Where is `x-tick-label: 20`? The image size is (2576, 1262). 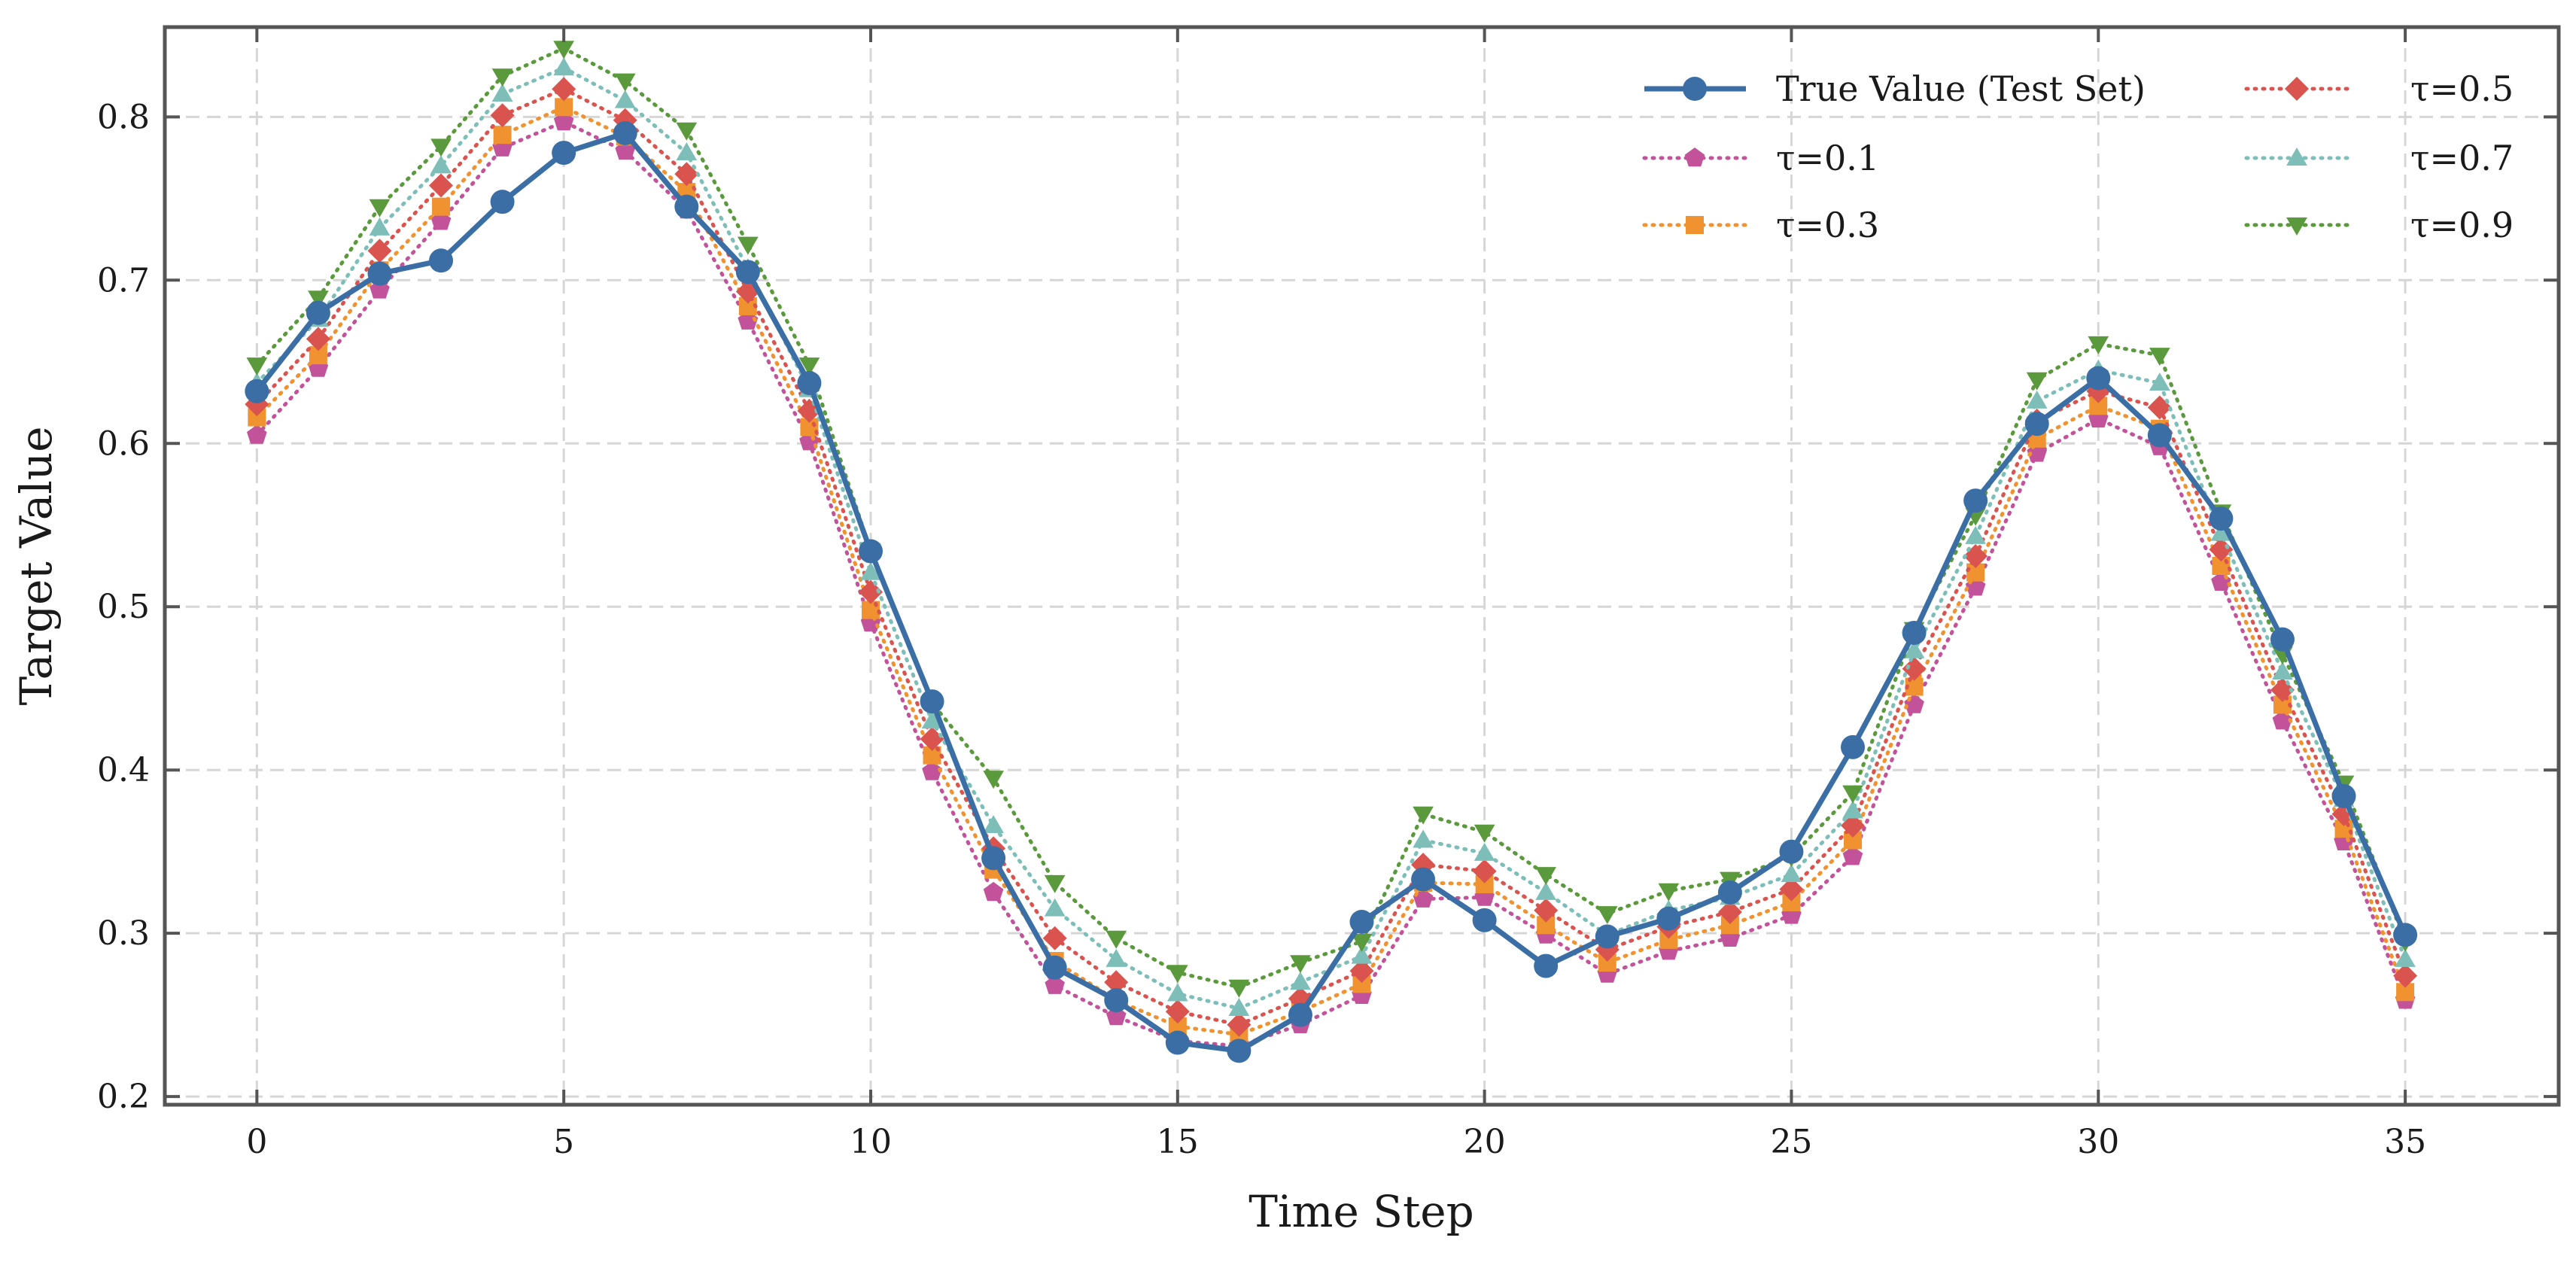
x-tick-label: 20 is located at coordinates (1485, 1142).